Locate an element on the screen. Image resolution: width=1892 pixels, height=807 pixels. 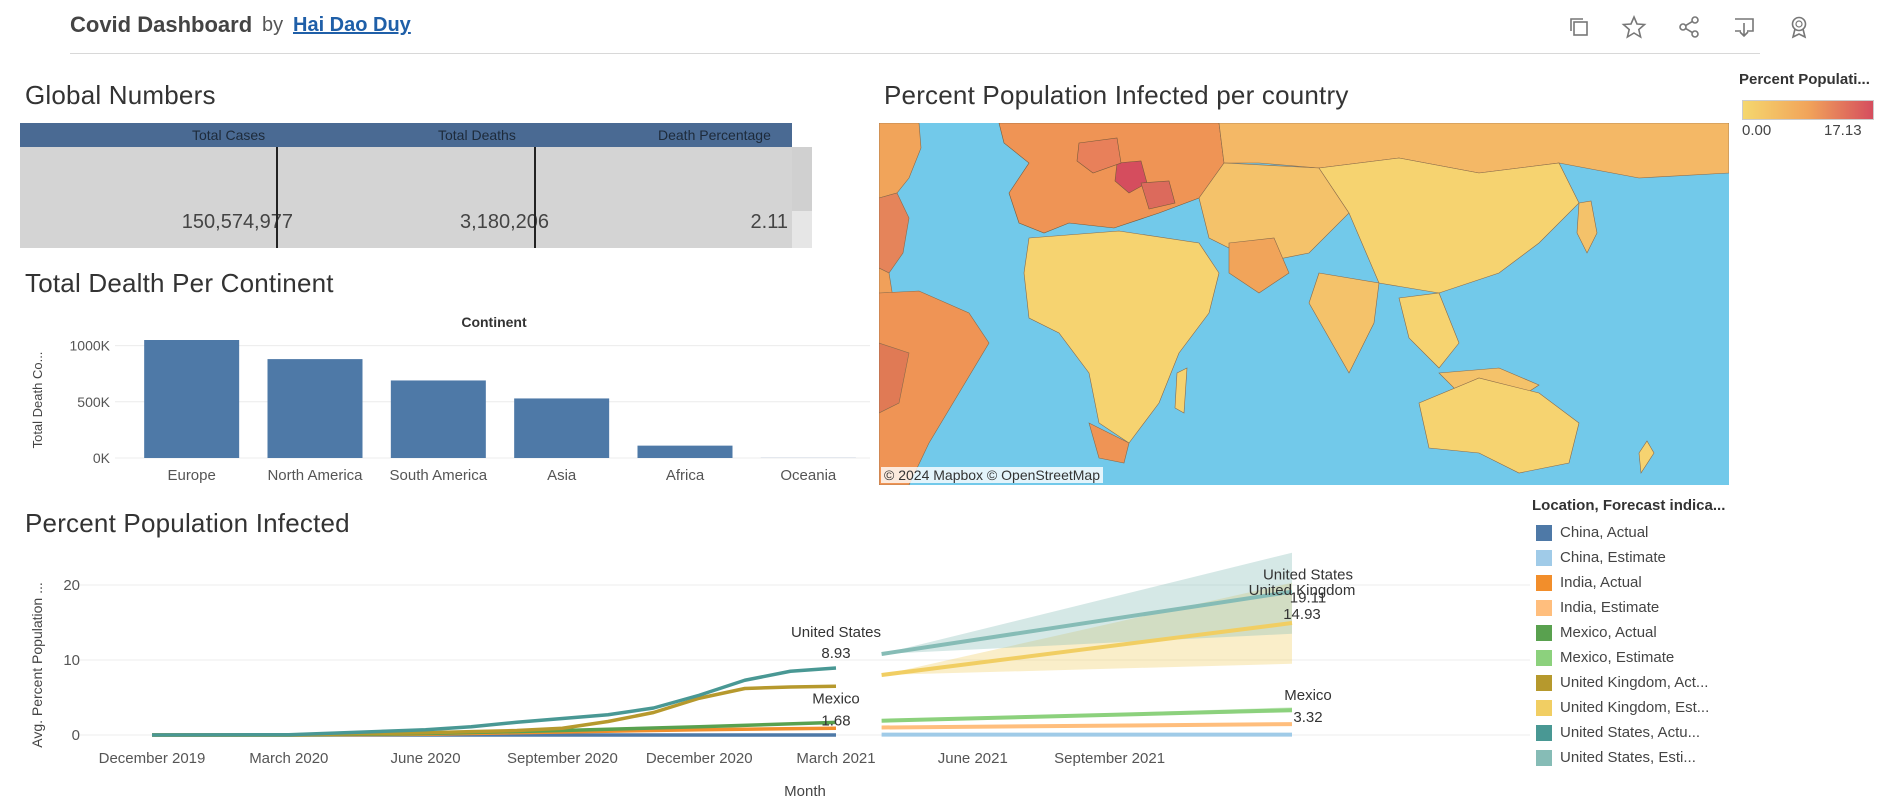
dashboard-title: Covid Dashboard is located at coordinates (161, 24).